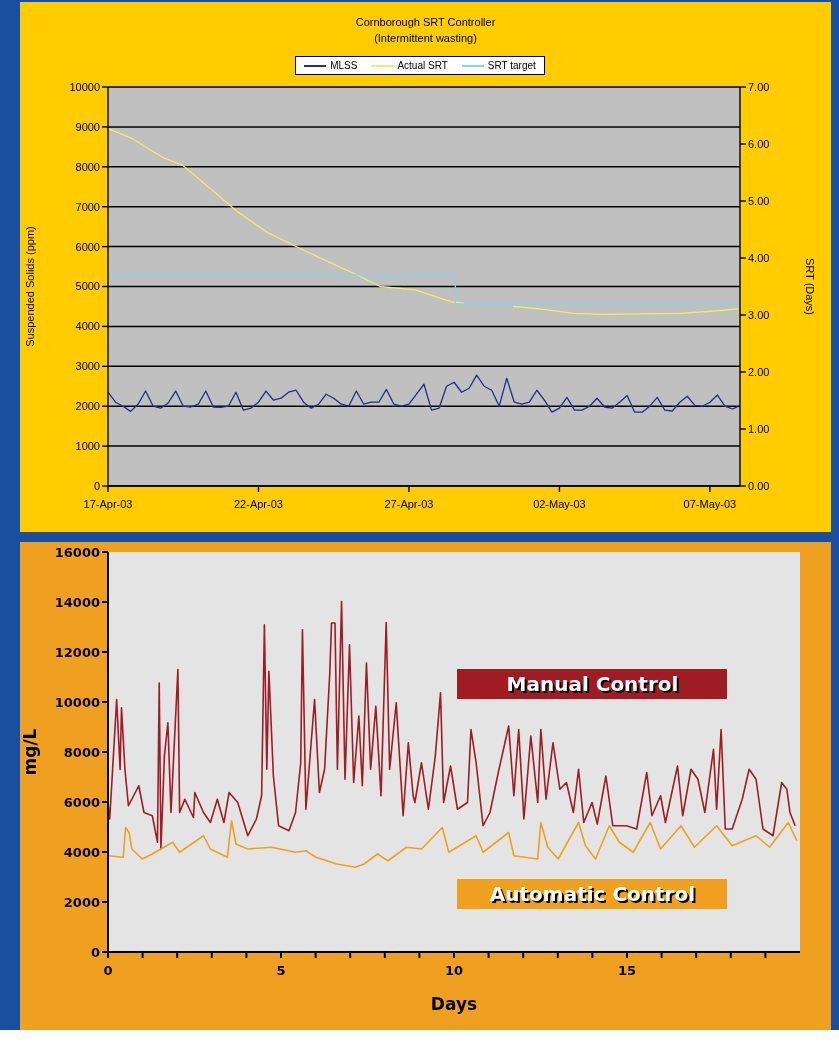  What do you see at coordinates (87, 286) in the screenshot?
I see `y-tick-label: 5000` at bounding box center [87, 286].